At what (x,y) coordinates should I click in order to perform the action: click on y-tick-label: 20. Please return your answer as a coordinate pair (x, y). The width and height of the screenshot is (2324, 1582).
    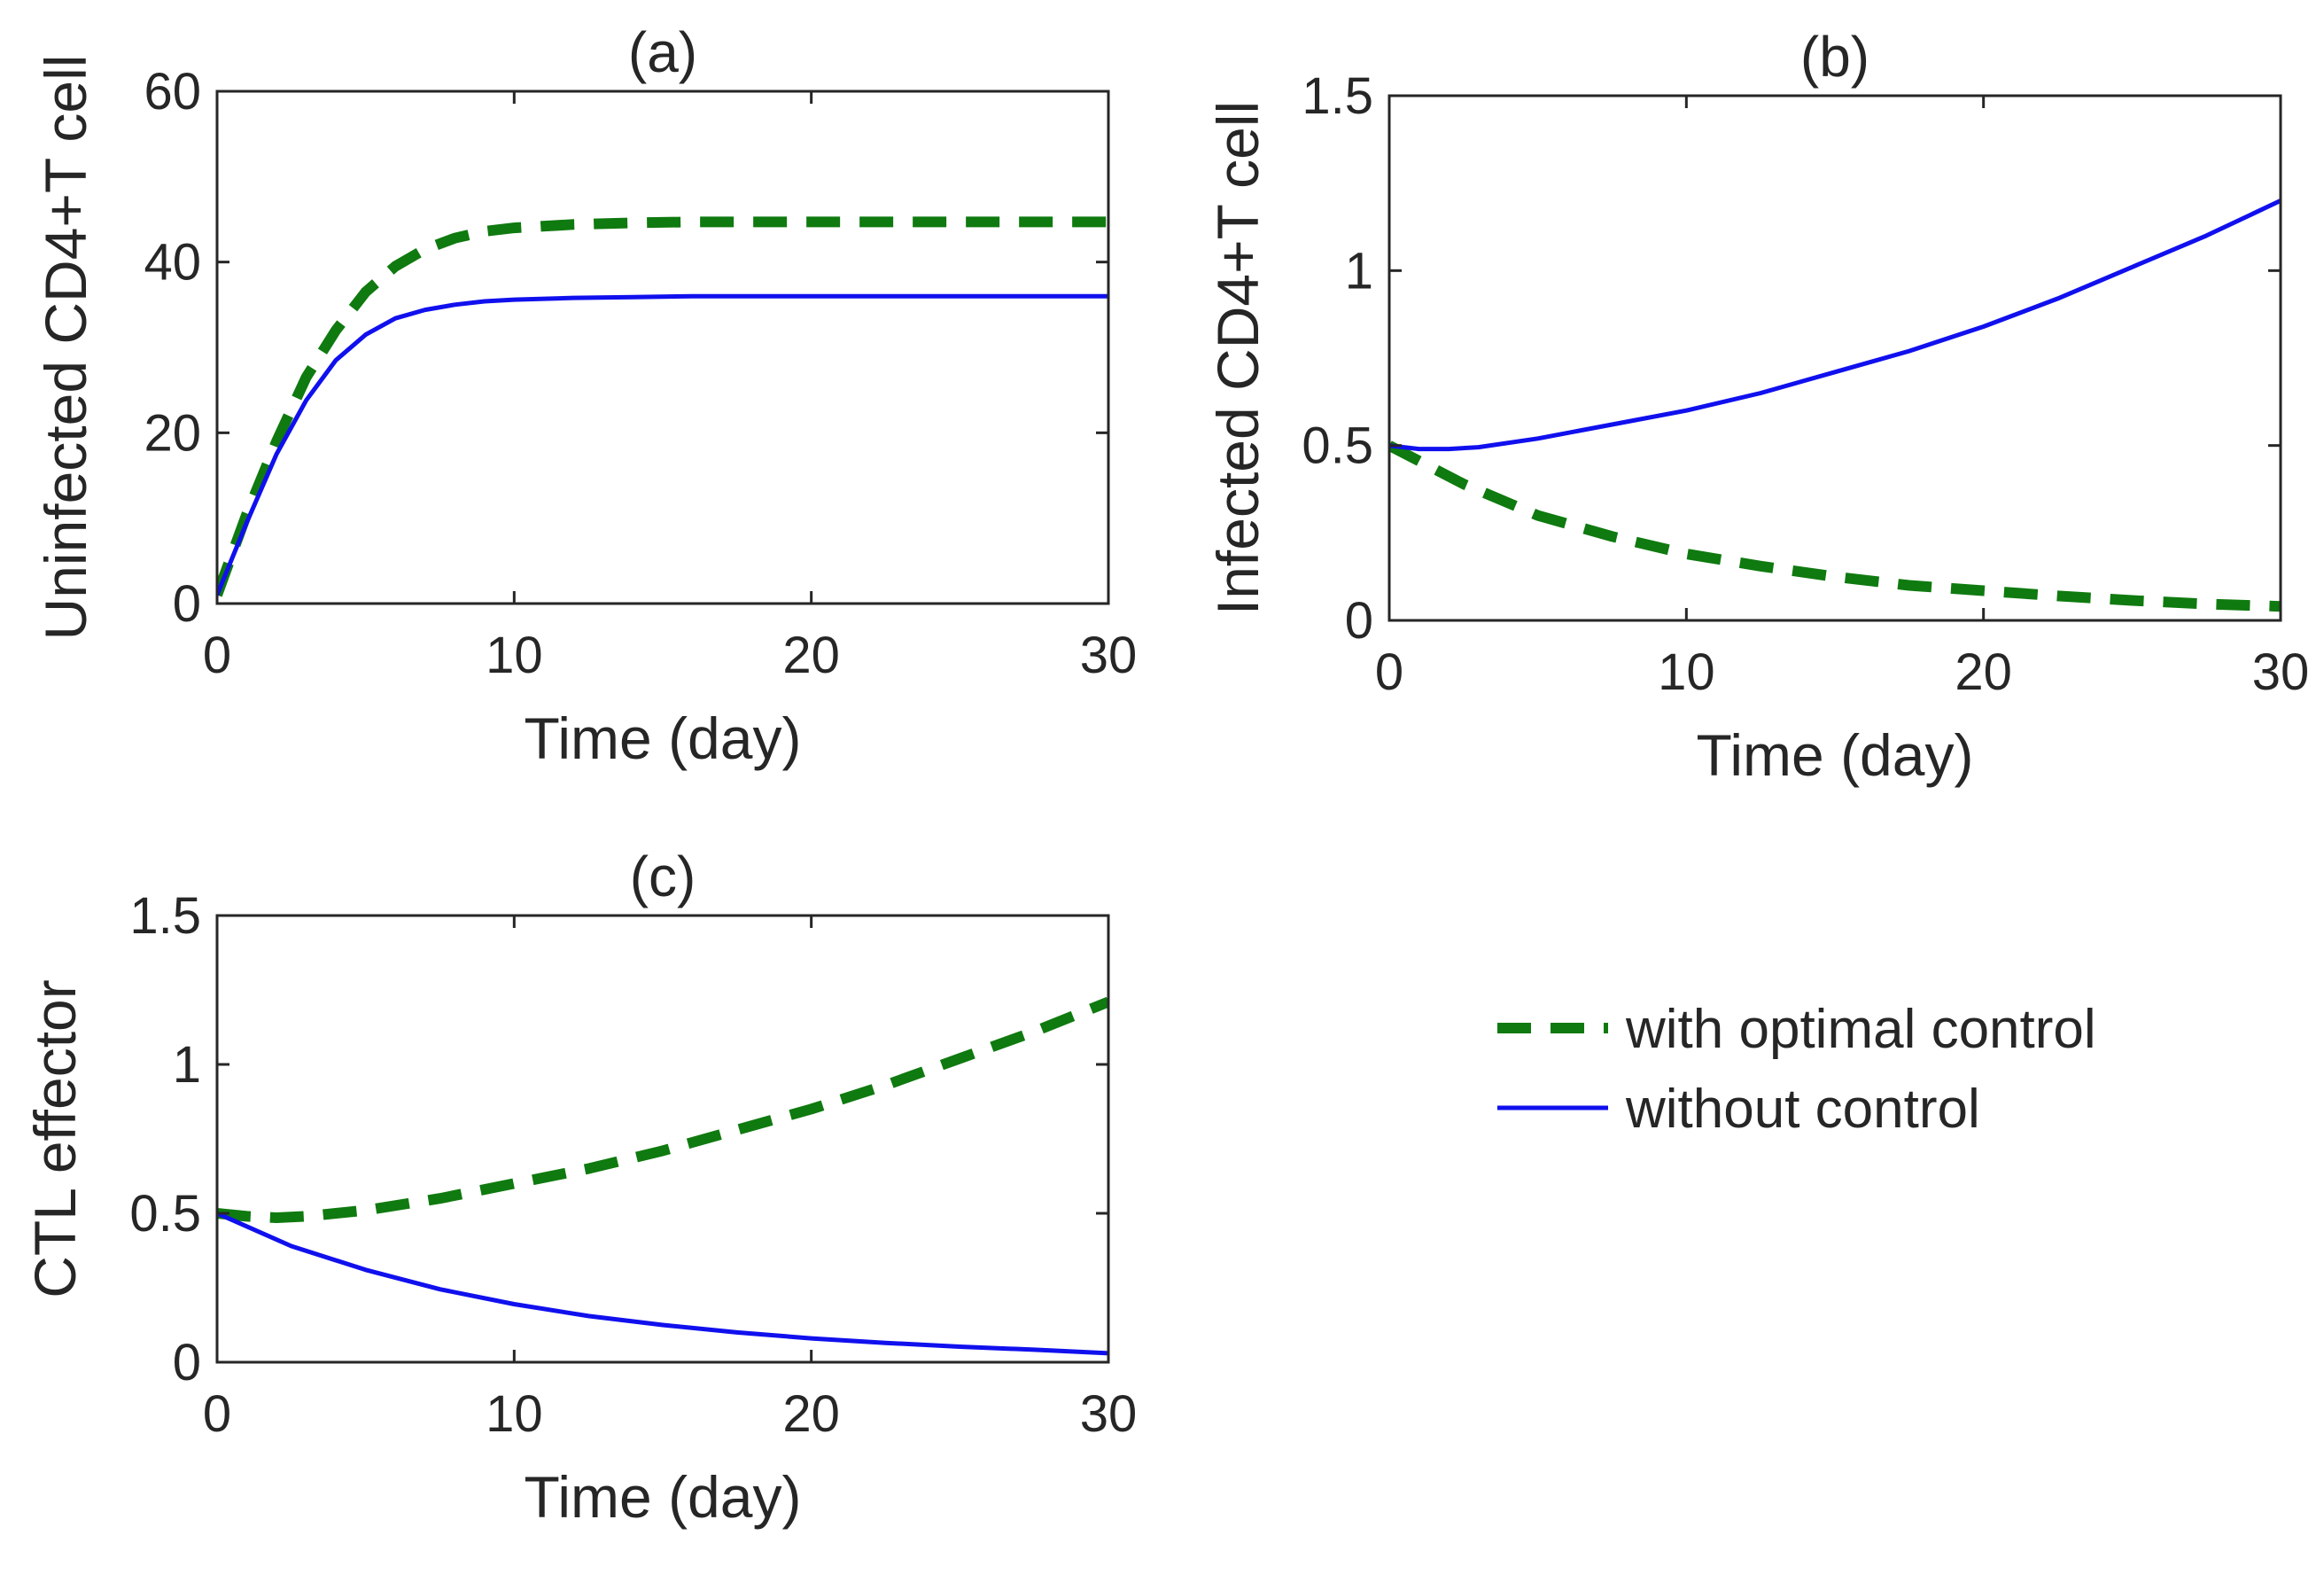
    Looking at the image, I should click on (172, 433).